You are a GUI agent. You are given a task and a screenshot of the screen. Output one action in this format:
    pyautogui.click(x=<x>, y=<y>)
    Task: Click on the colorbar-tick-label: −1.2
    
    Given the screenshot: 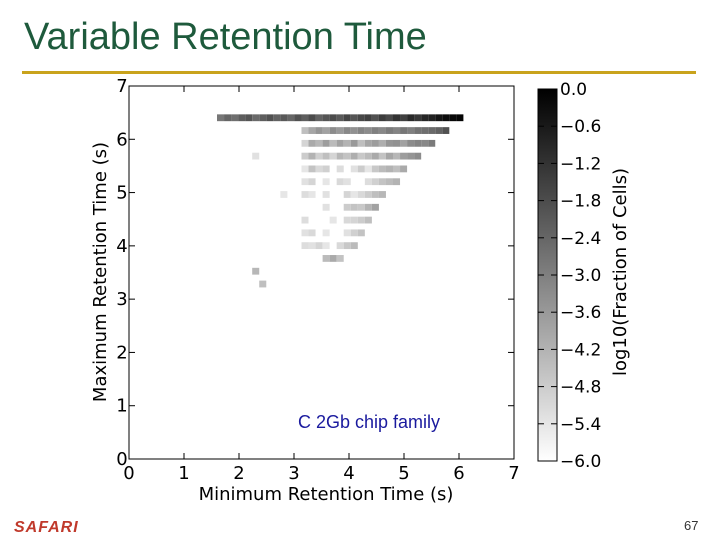 What is the action you would take?
    pyautogui.click(x=580, y=164)
    